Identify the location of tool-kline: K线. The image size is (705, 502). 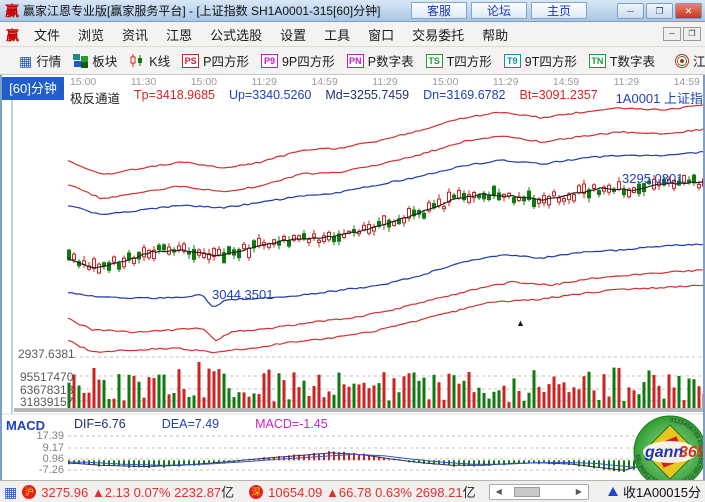
(149, 60).